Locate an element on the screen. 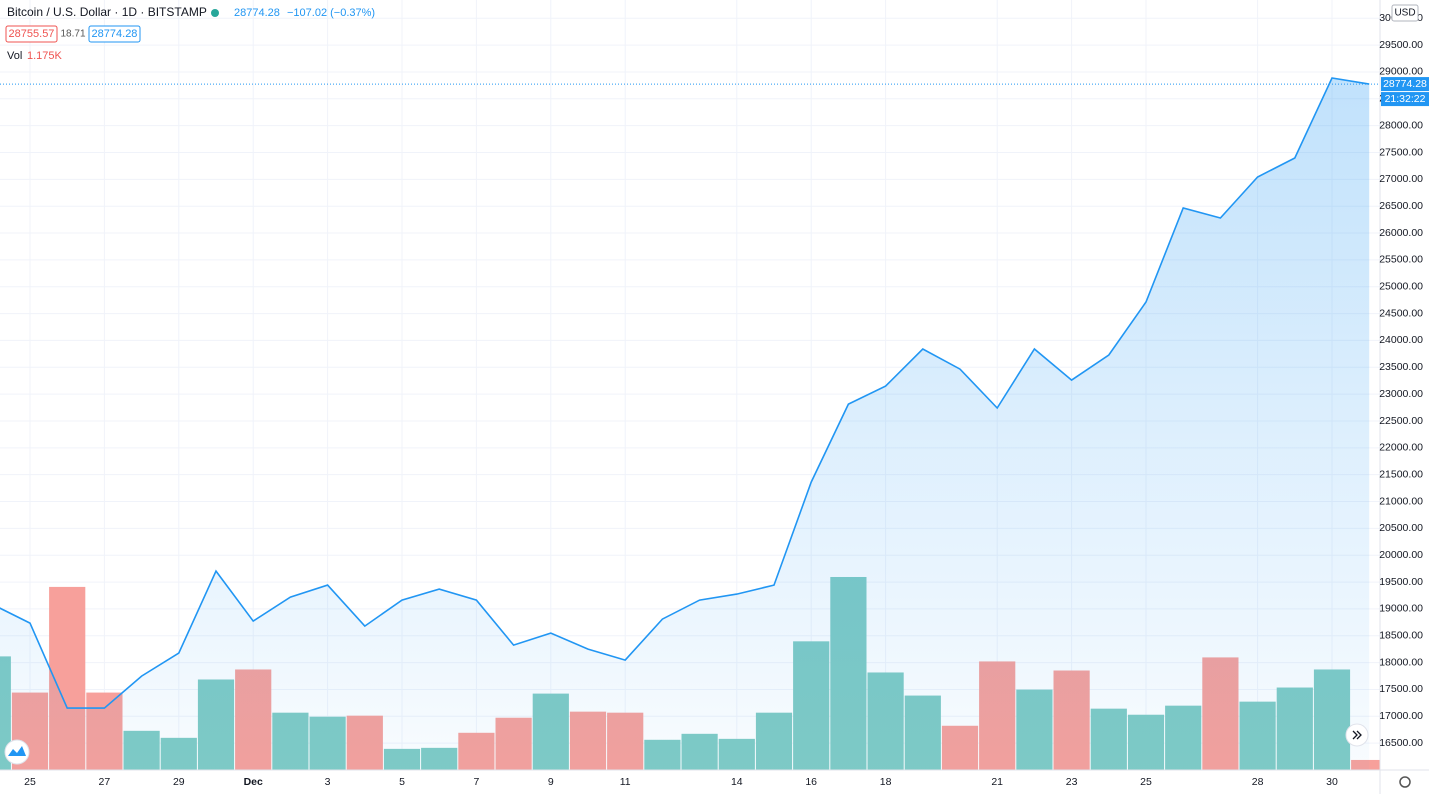 Image resolution: width=1429 pixels, height=794 pixels. countdown-box is located at coordinates (1405, 99).